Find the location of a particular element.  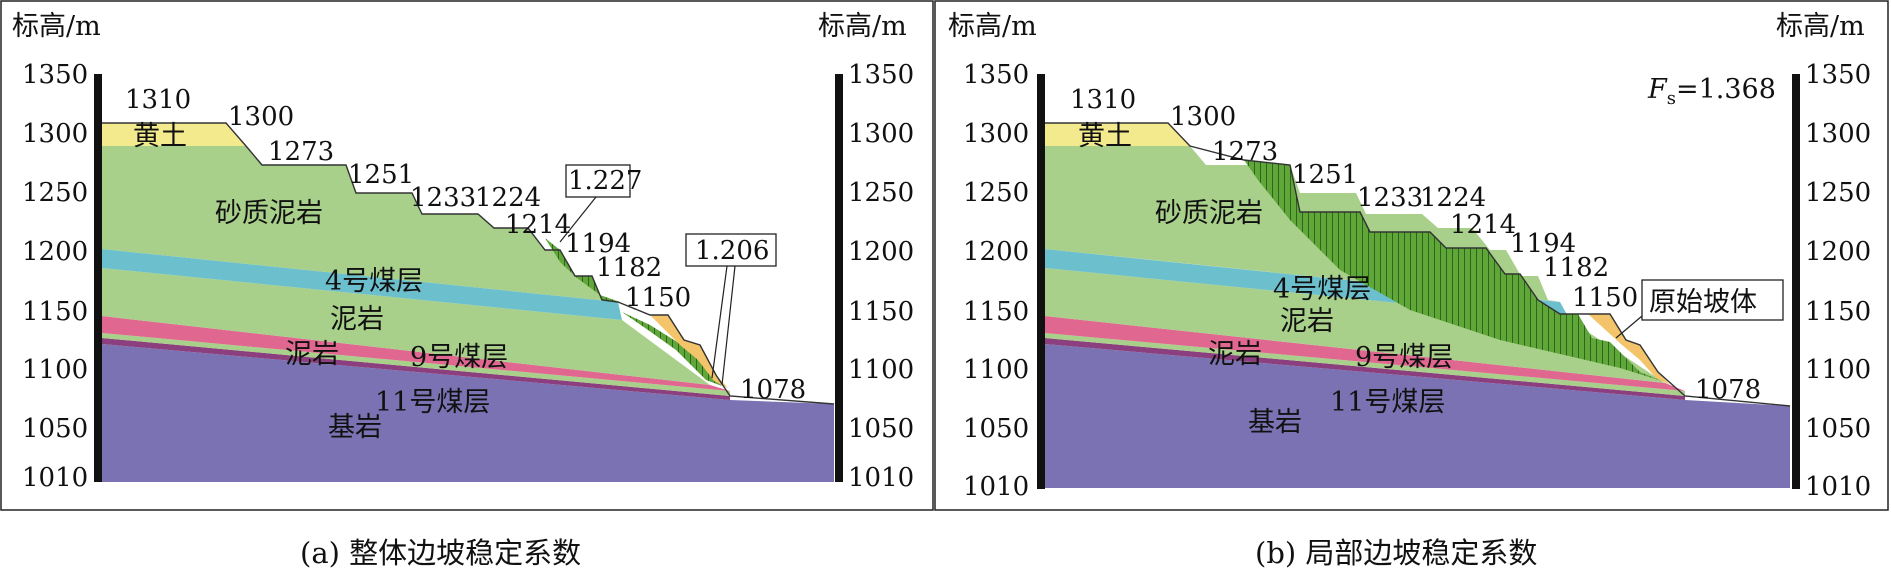

loess-layer-a is located at coordinates (174, 134).